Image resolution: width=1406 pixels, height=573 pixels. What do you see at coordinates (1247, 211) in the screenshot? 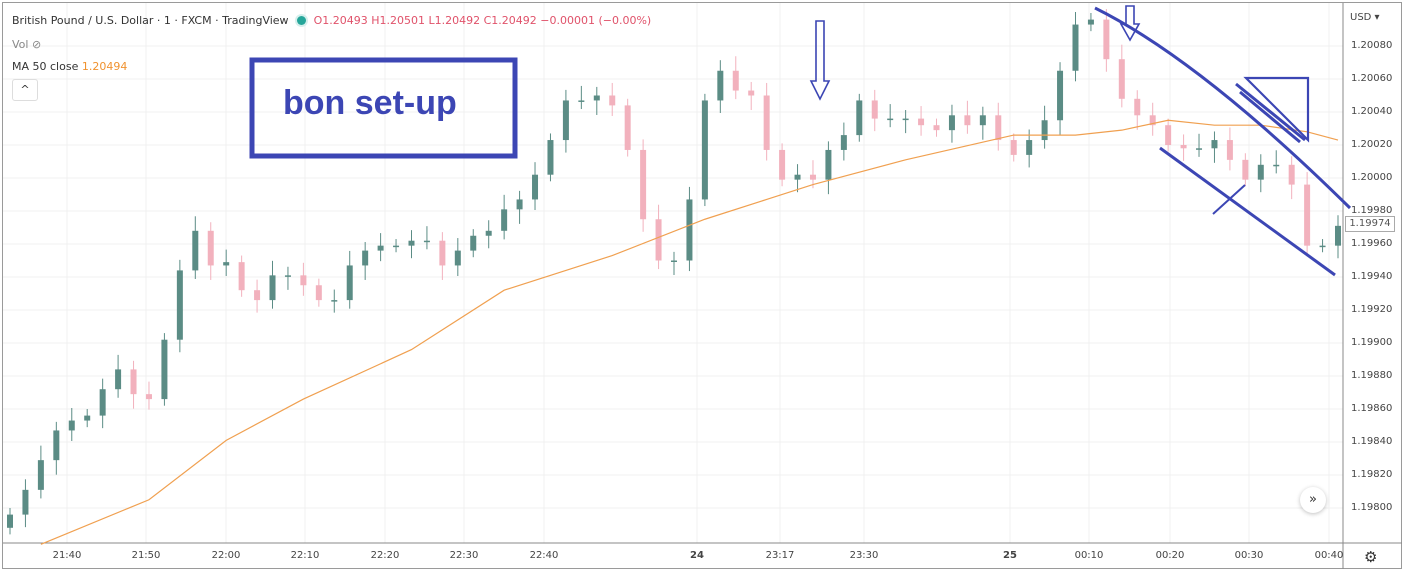
I see `trendline-lower` at bounding box center [1247, 211].